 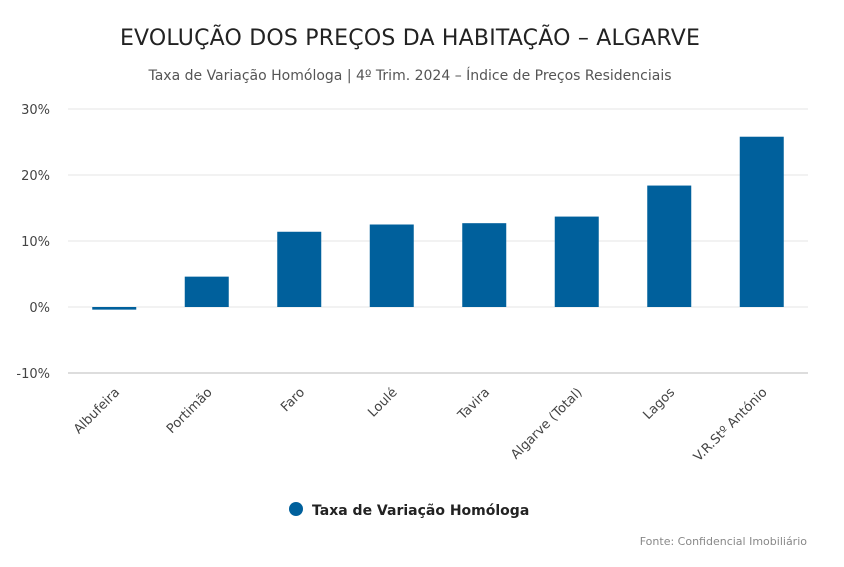 I want to click on y-axis-ticks: 30% 20% 10% 0% -10%, so click(x=33, y=242).